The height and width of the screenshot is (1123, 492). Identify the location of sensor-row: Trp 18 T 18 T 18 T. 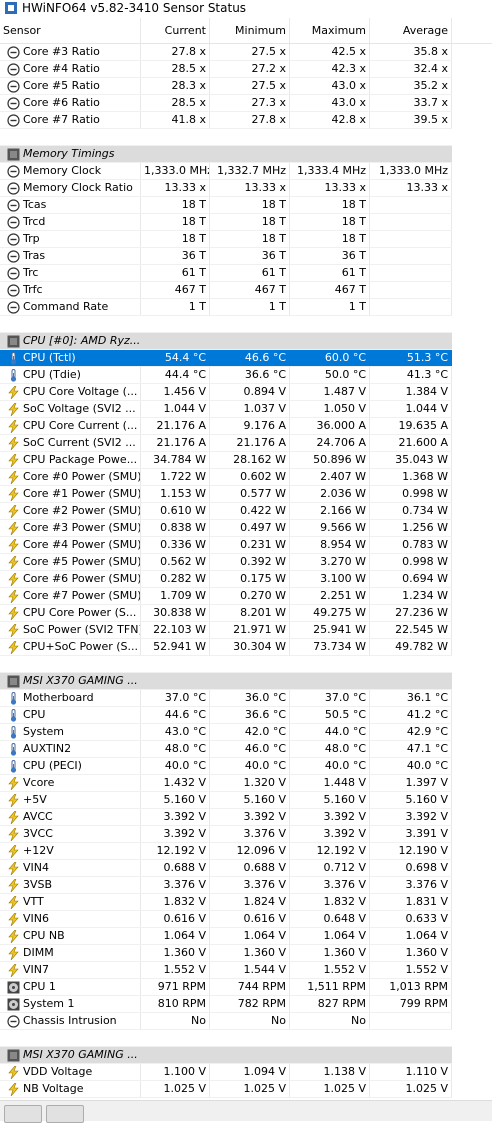
(226, 239).